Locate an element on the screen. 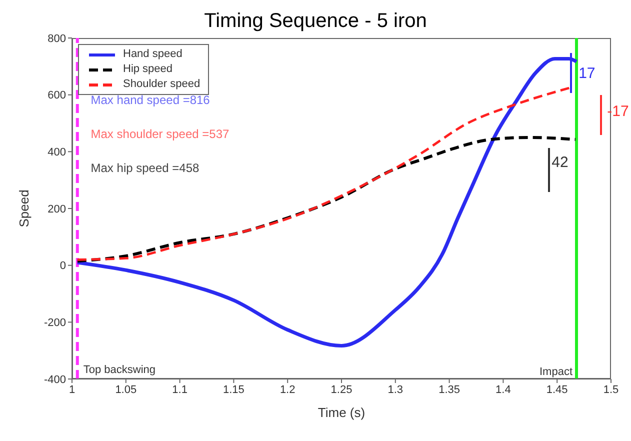 The height and width of the screenshot is (441, 631). x-tick-label: 1.4 is located at coordinates (503, 390).